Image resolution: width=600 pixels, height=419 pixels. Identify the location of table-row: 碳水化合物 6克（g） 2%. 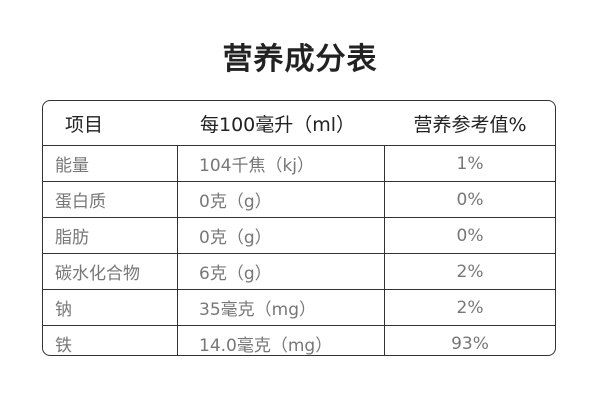
(299, 271).